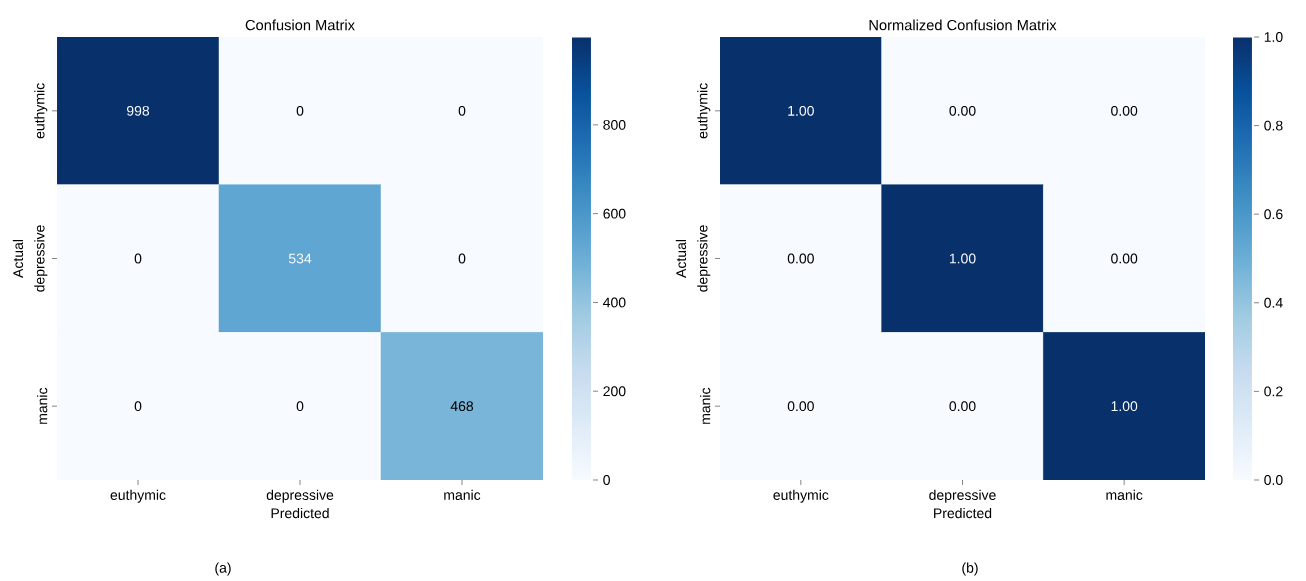 The image size is (1306, 581). I want to click on data-label: 534, so click(300, 258).